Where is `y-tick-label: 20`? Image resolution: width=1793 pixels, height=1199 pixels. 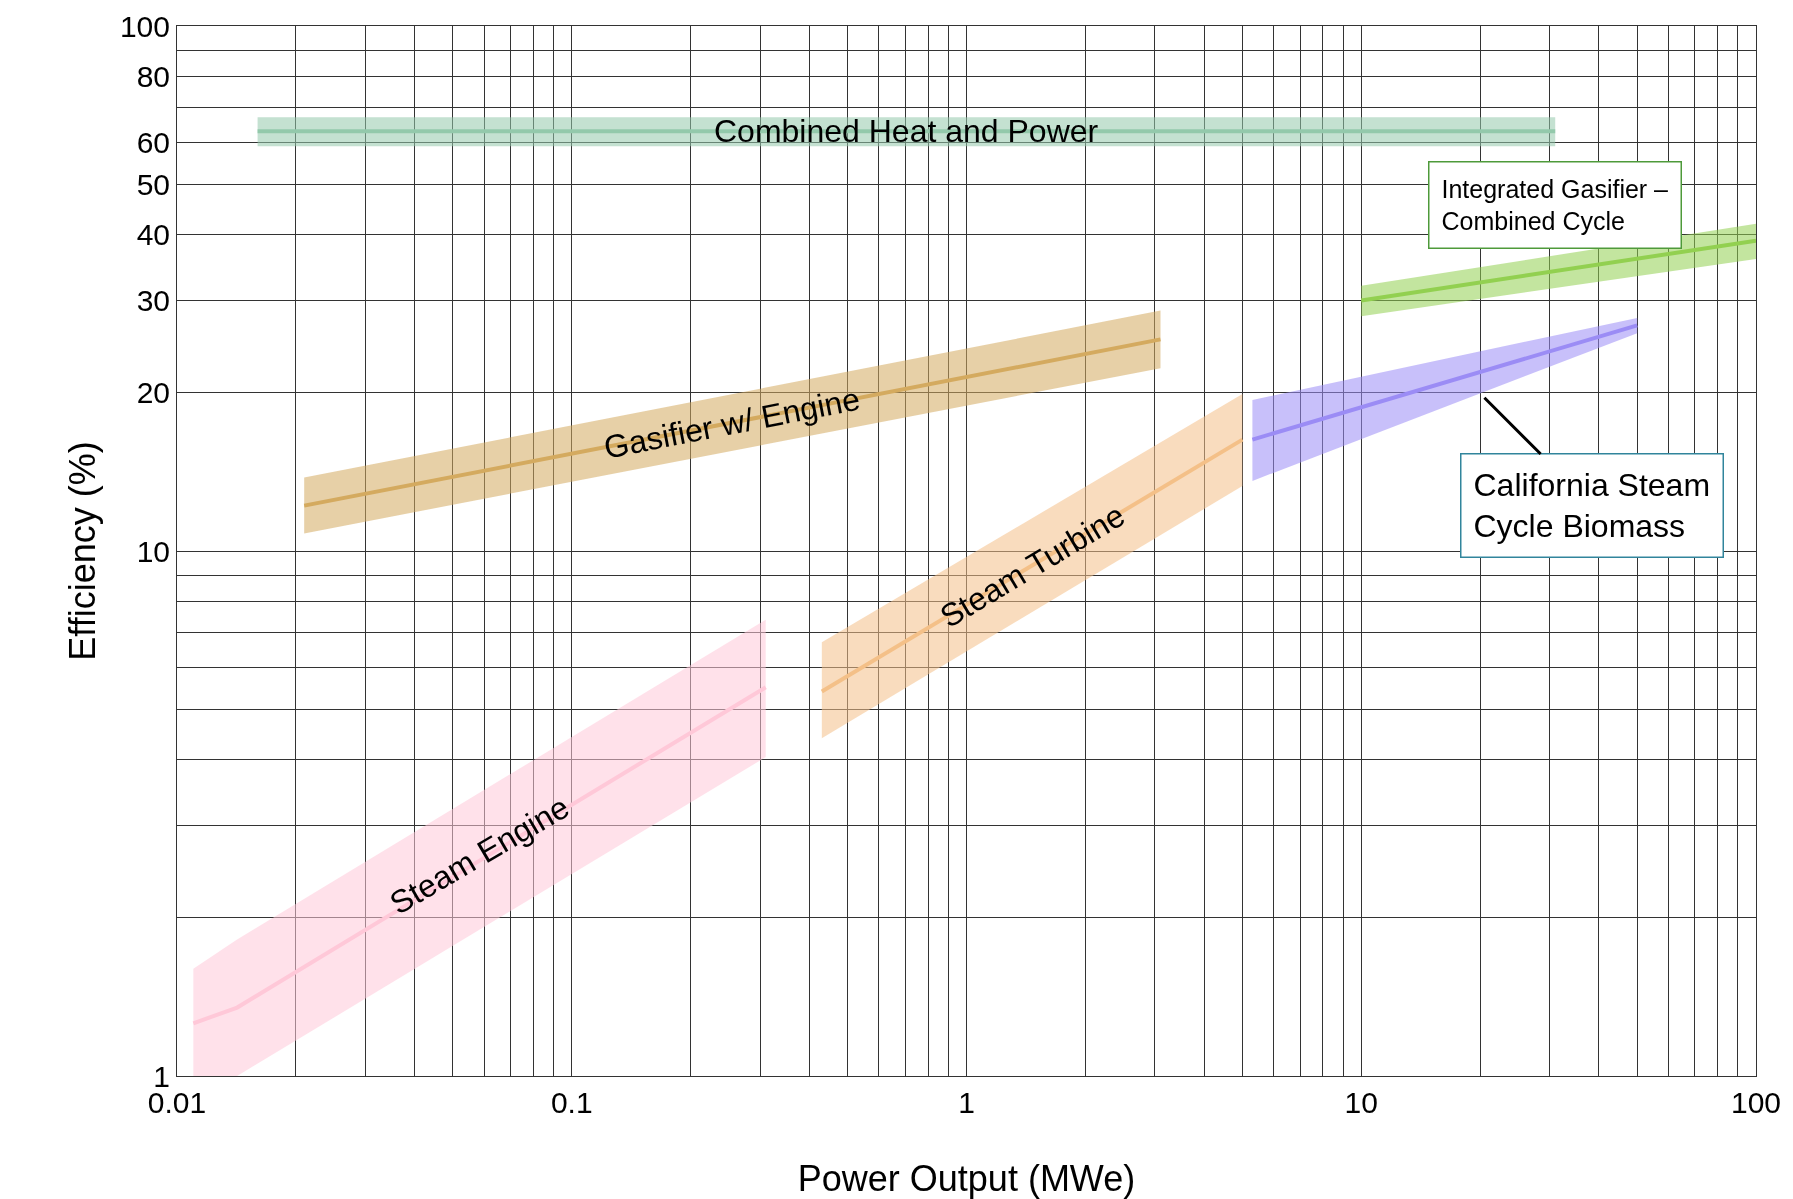
y-tick-label: 20 is located at coordinates (153, 393).